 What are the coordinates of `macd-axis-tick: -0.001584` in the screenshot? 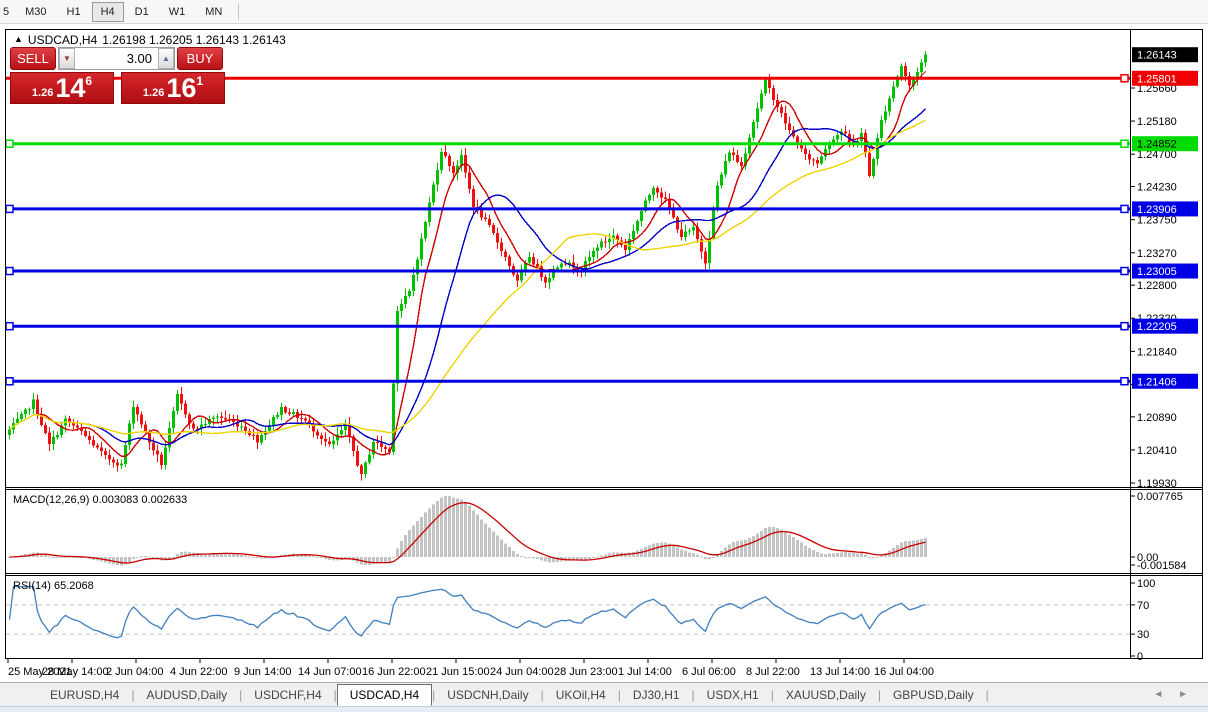 It's located at (1162, 566).